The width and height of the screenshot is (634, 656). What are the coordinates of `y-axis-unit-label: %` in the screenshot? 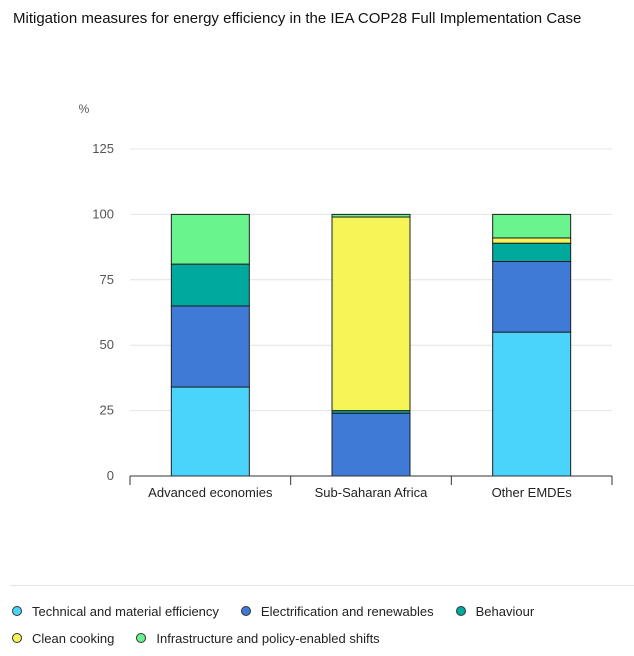 It's located at (84, 109).